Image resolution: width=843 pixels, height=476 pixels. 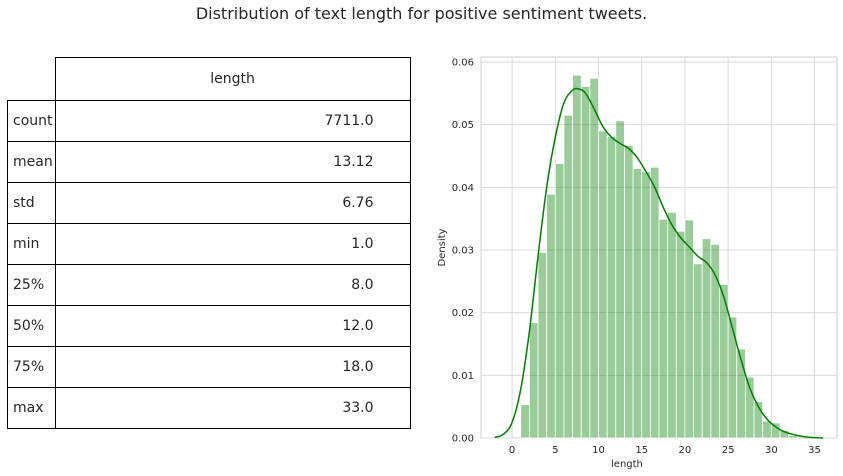 I want to click on row-value: 7711.0, so click(x=232, y=121).